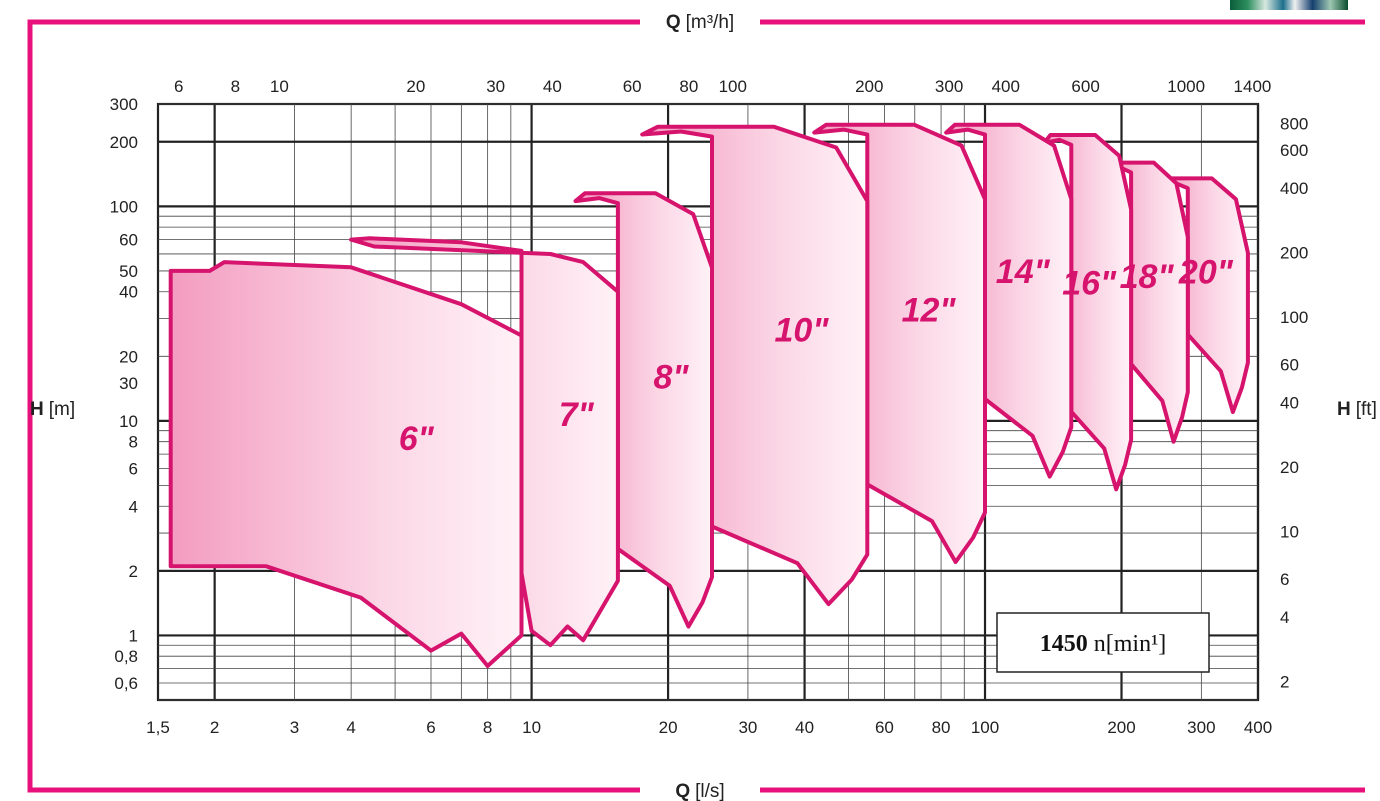  What do you see at coordinates (430, 727) in the screenshot?
I see `x-bottom-tick-label: 6` at bounding box center [430, 727].